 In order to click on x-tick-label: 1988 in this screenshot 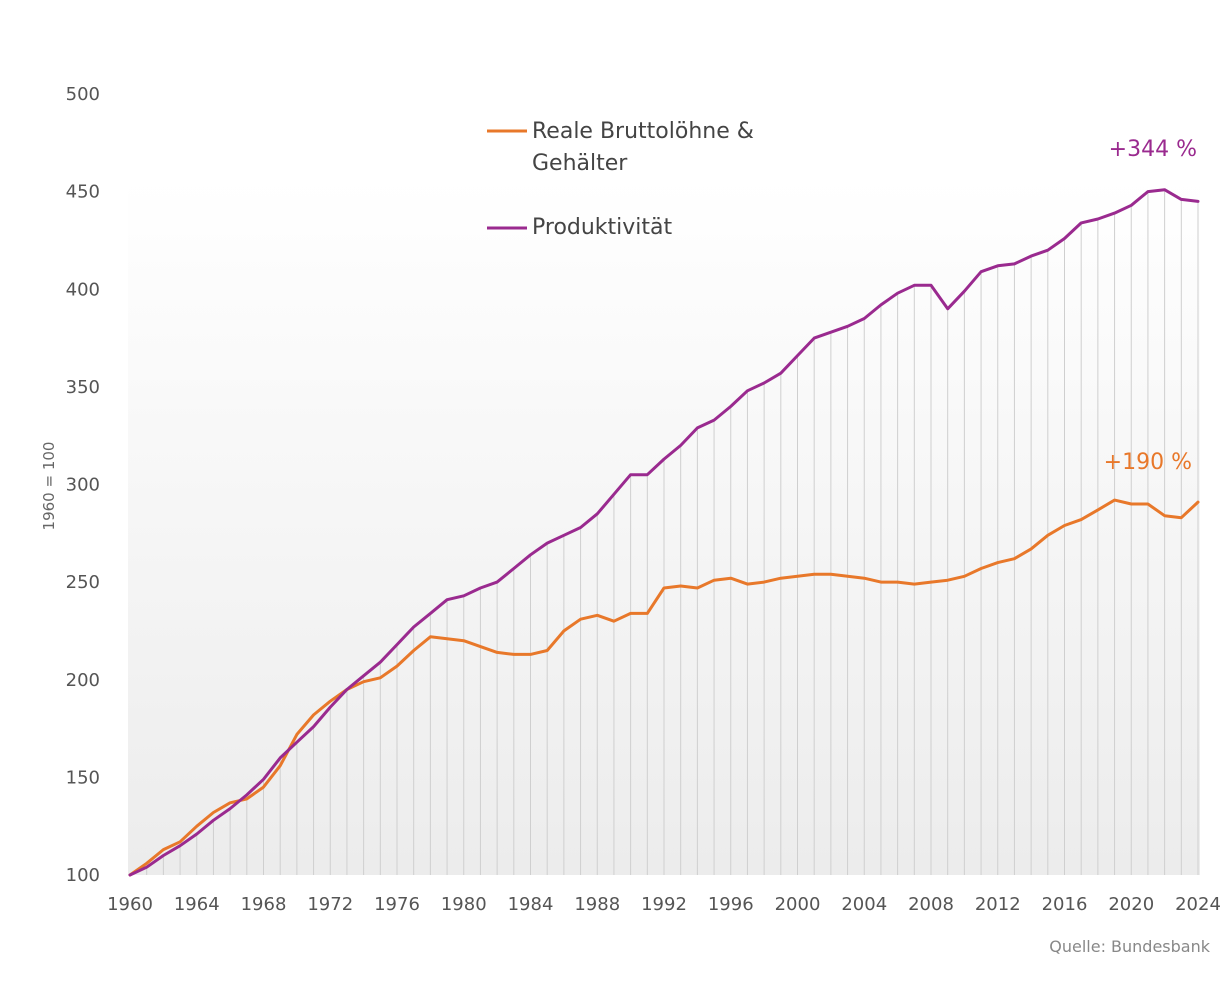, I will do `click(597, 904)`.